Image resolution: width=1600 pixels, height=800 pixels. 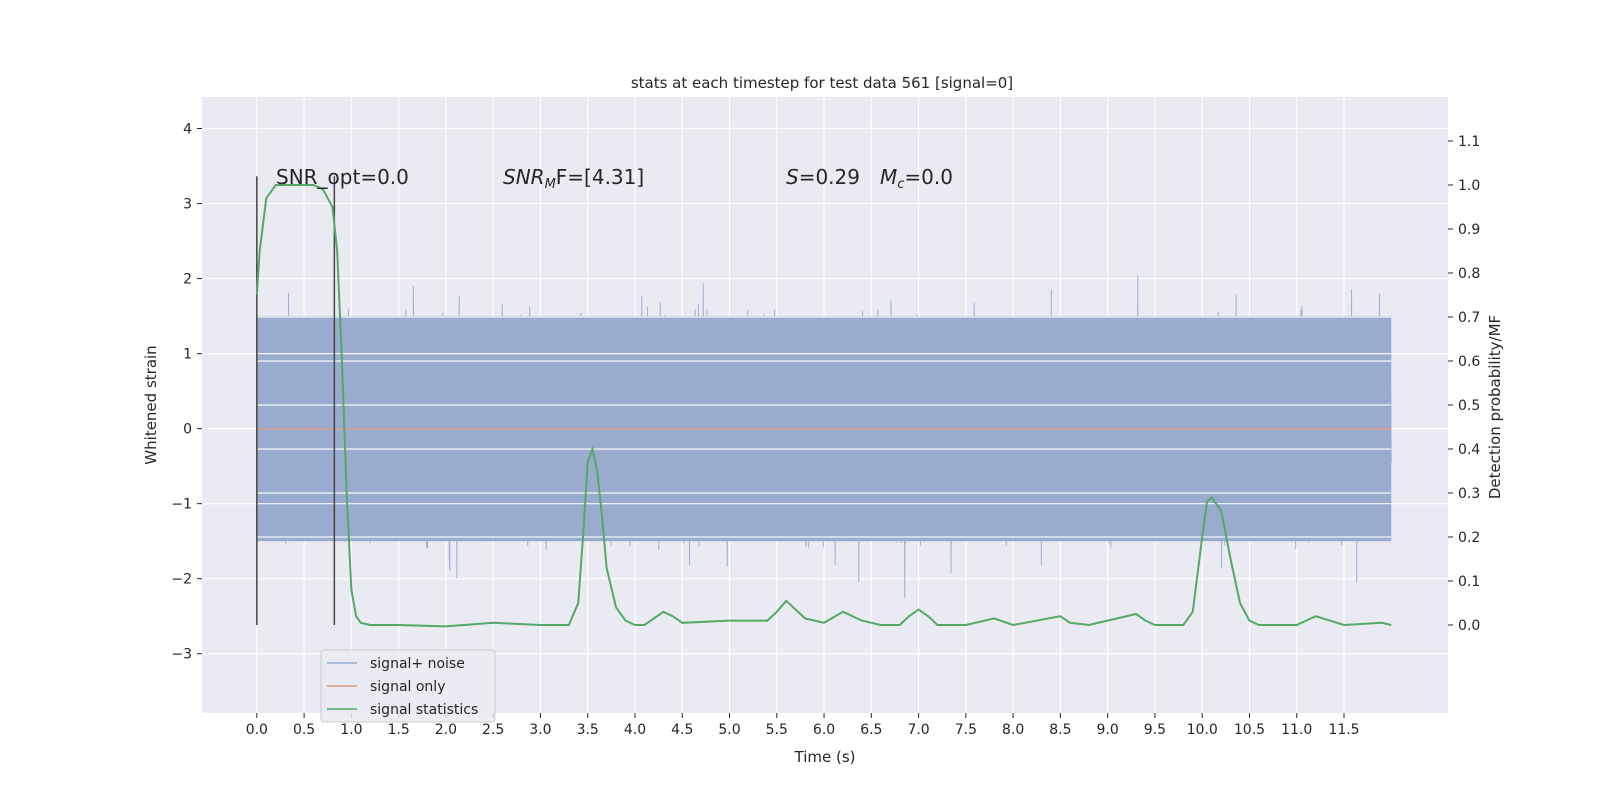 I want to click on mc-symbol: M, so click(x=888, y=177).